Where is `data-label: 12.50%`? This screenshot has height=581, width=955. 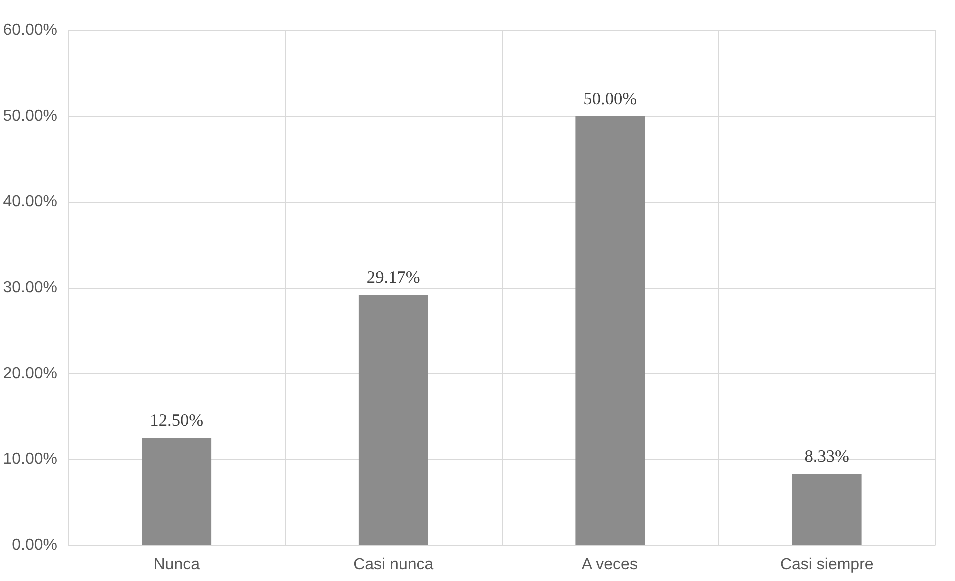
data-label: 12.50% is located at coordinates (177, 420).